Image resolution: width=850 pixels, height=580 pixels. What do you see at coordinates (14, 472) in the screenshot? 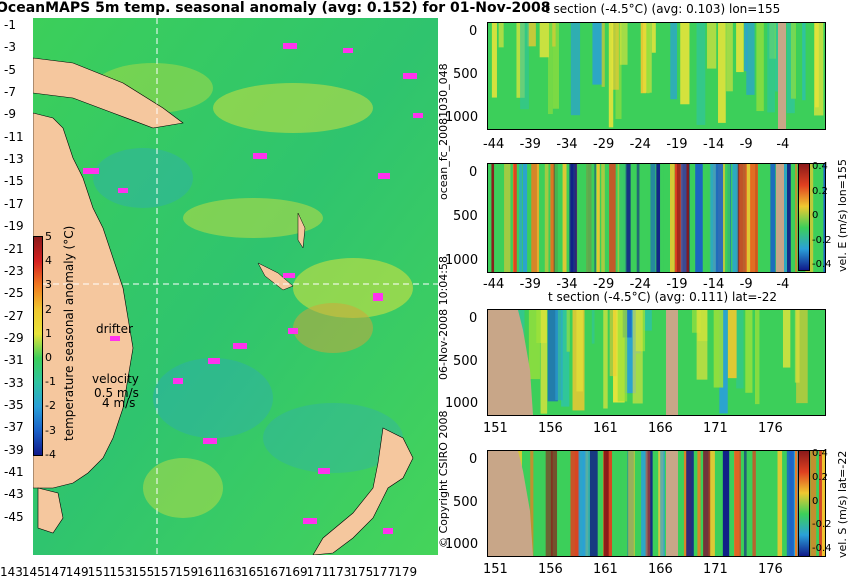
I see `map-y-tick: -41` at bounding box center [14, 472].